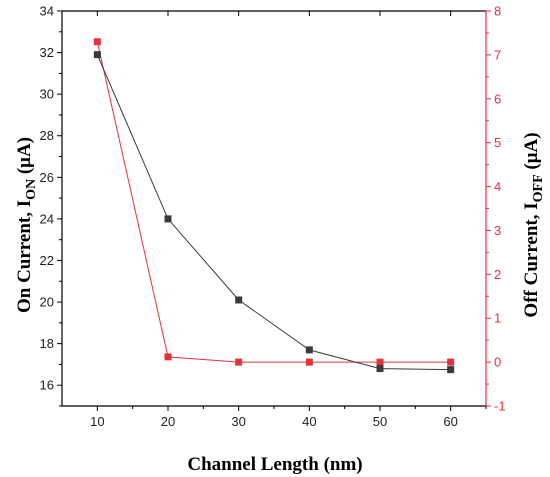  What do you see at coordinates (24, 158) in the screenshot?
I see `y-axis-title-unit: (μA)` at bounding box center [24, 158].